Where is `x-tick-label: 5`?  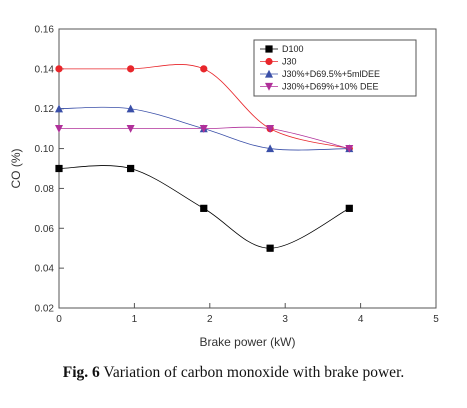
x-tick-label: 5 is located at coordinates (436, 319).